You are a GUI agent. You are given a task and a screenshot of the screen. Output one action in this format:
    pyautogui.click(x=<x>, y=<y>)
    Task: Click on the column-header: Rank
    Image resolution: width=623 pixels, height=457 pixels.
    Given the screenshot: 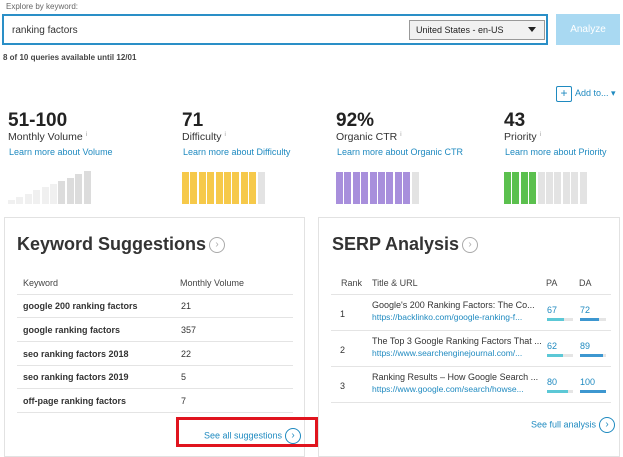 What is the action you would take?
    pyautogui.click(x=352, y=283)
    